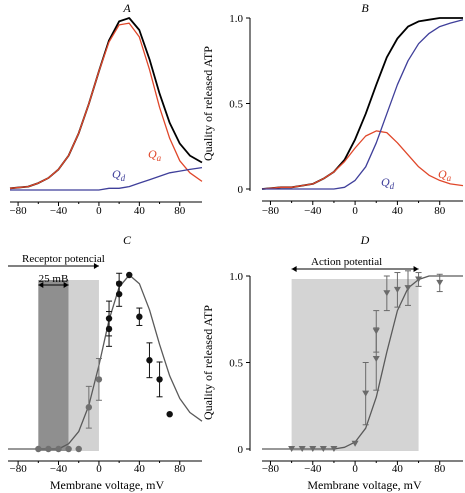 The height and width of the screenshot is (493, 465). I want to click on fit-curve, so click(105, 362).